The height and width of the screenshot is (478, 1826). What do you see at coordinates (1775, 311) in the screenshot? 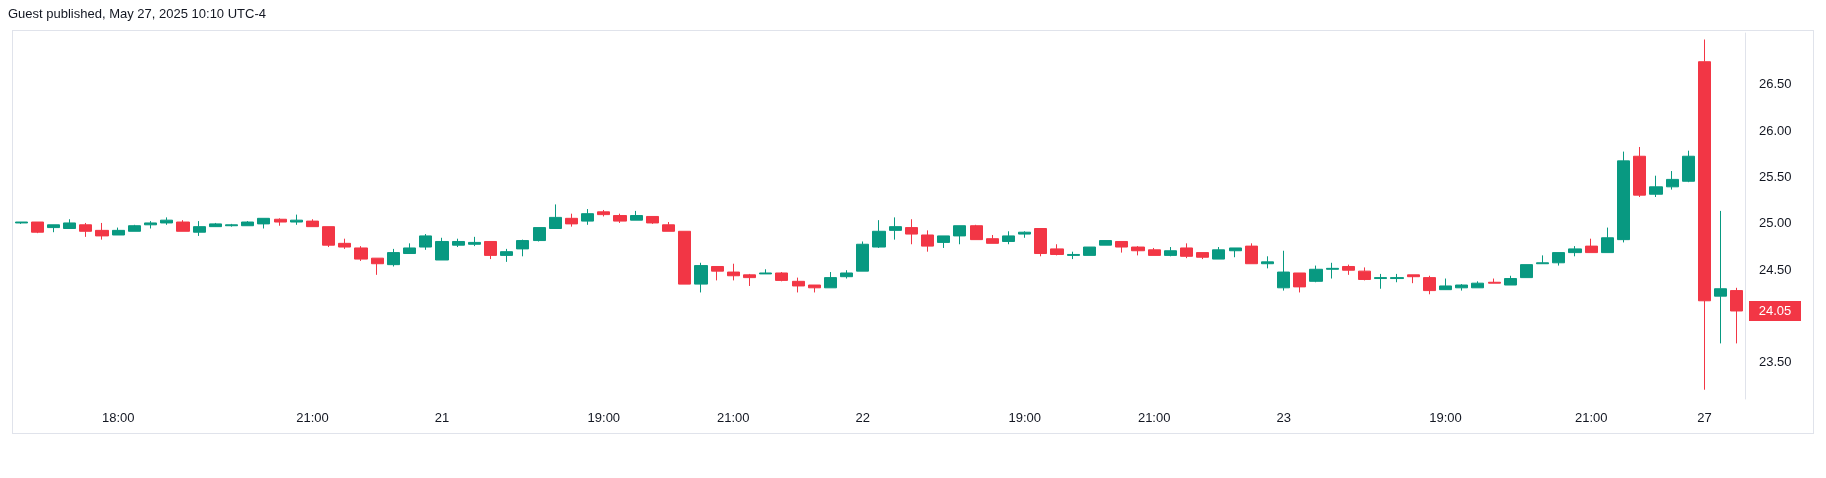
I see `text: 24.05` at bounding box center [1775, 311].